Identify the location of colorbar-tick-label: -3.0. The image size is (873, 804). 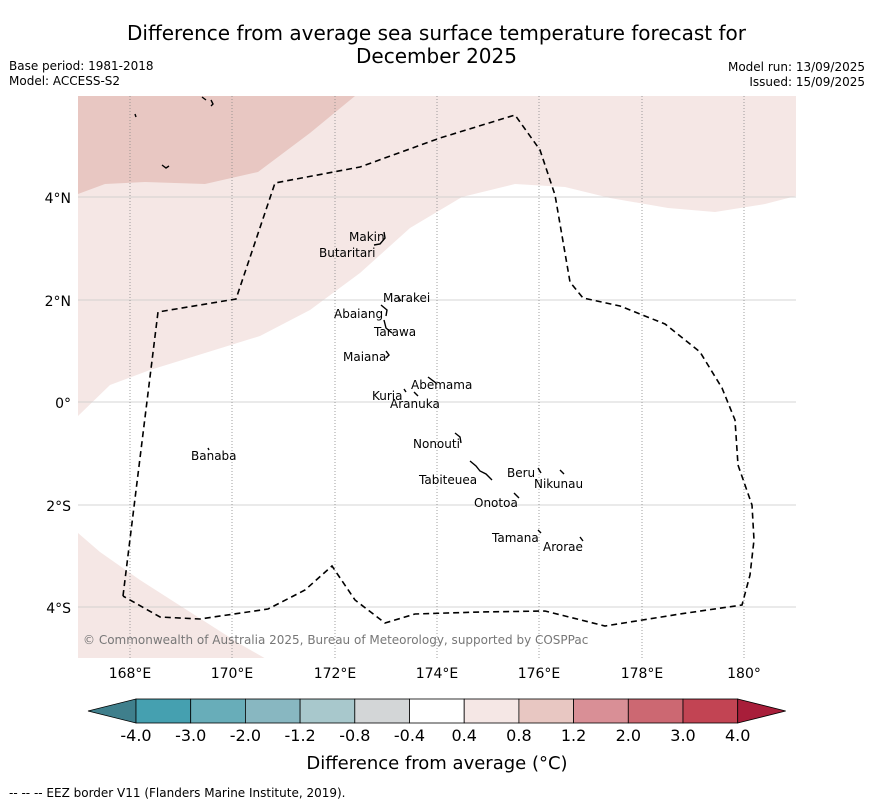
(190, 735).